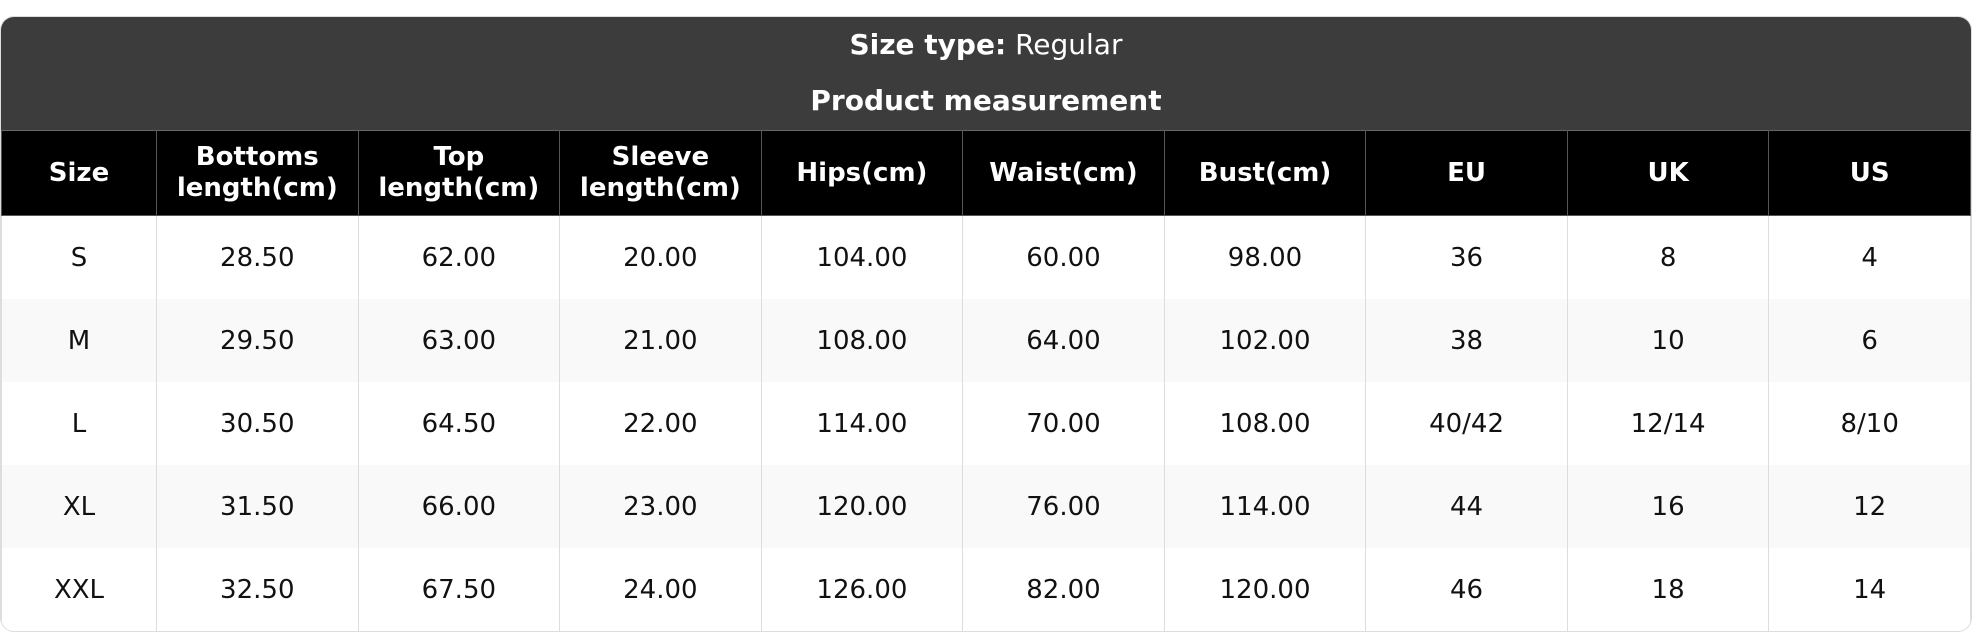 This screenshot has width=1972, height=636. I want to click on column-header: Top length(cm), so click(459, 173).